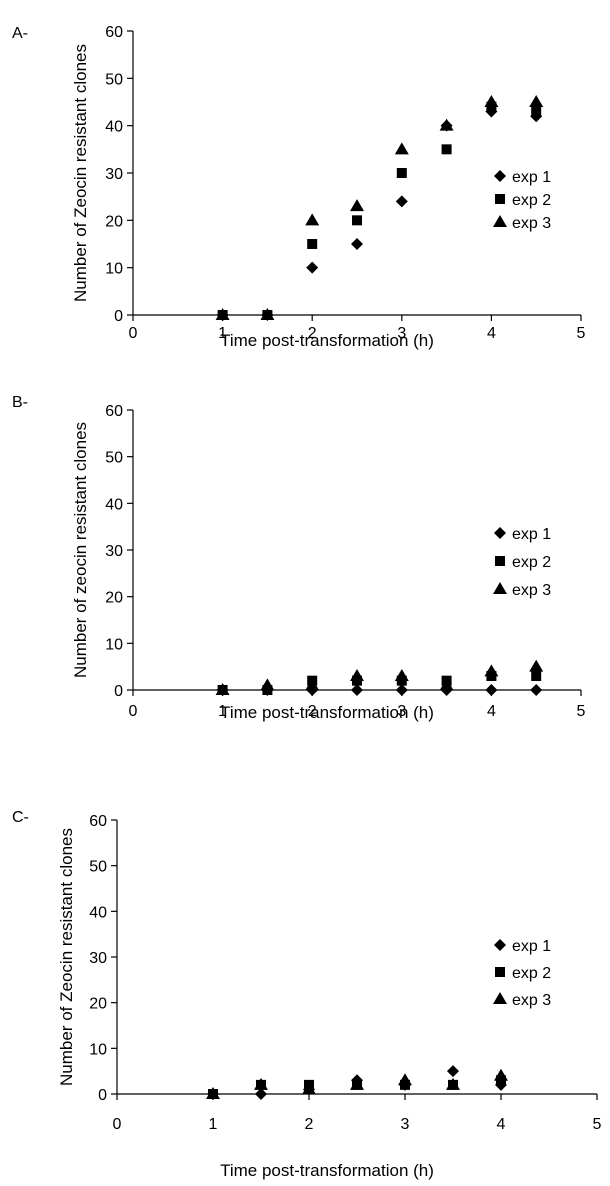 The height and width of the screenshot is (1186, 610). What do you see at coordinates (20, 402) in the screenshot?
I see `panel-label: B-` at bounding box center [20, 402].